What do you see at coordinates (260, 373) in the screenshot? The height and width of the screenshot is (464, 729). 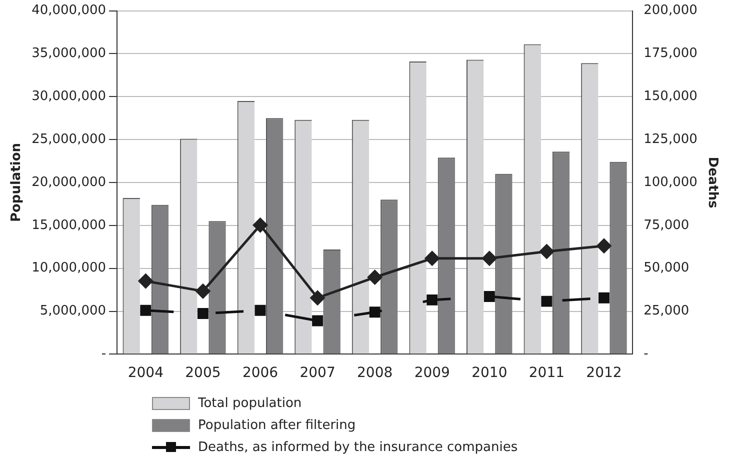 I see `x-tick-label: 2006` at bounding box center [260, 373].